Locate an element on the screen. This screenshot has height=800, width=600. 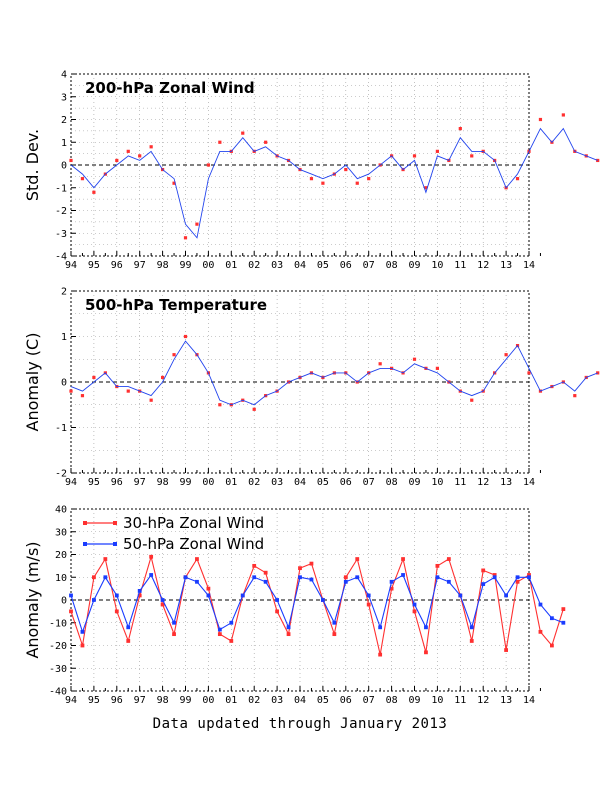
y-axis-label: Anomaly (C) is located at coordinates (32, 382).